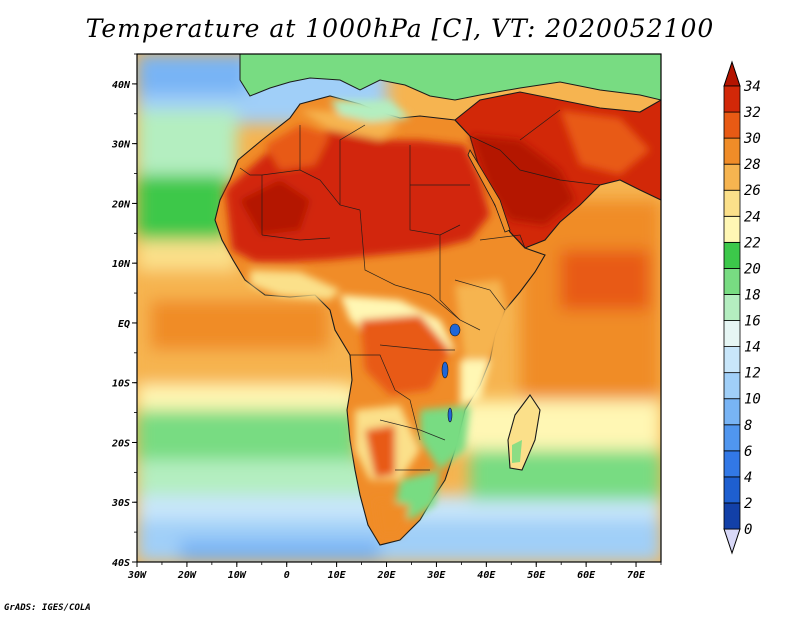  Describe the element at coordinates (121, 563) in the screenshot. I see `y-tick-label: 40S` at that location.